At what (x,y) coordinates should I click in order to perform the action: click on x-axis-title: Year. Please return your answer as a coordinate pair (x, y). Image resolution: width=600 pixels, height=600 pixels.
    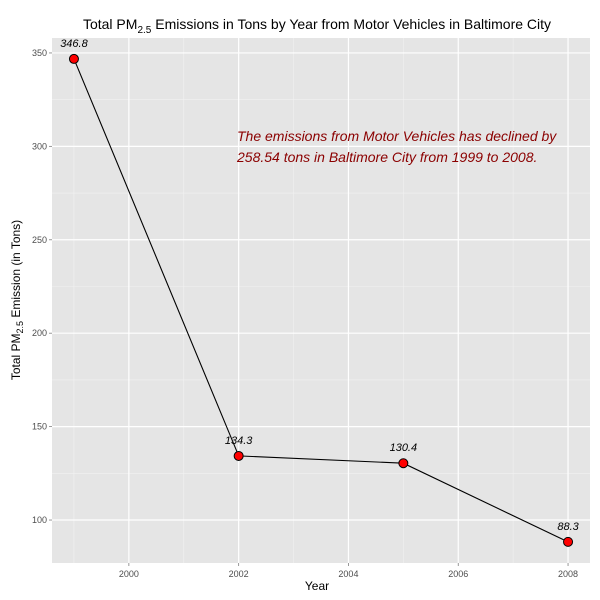
    Looking at the image, I should click on (317, 586).